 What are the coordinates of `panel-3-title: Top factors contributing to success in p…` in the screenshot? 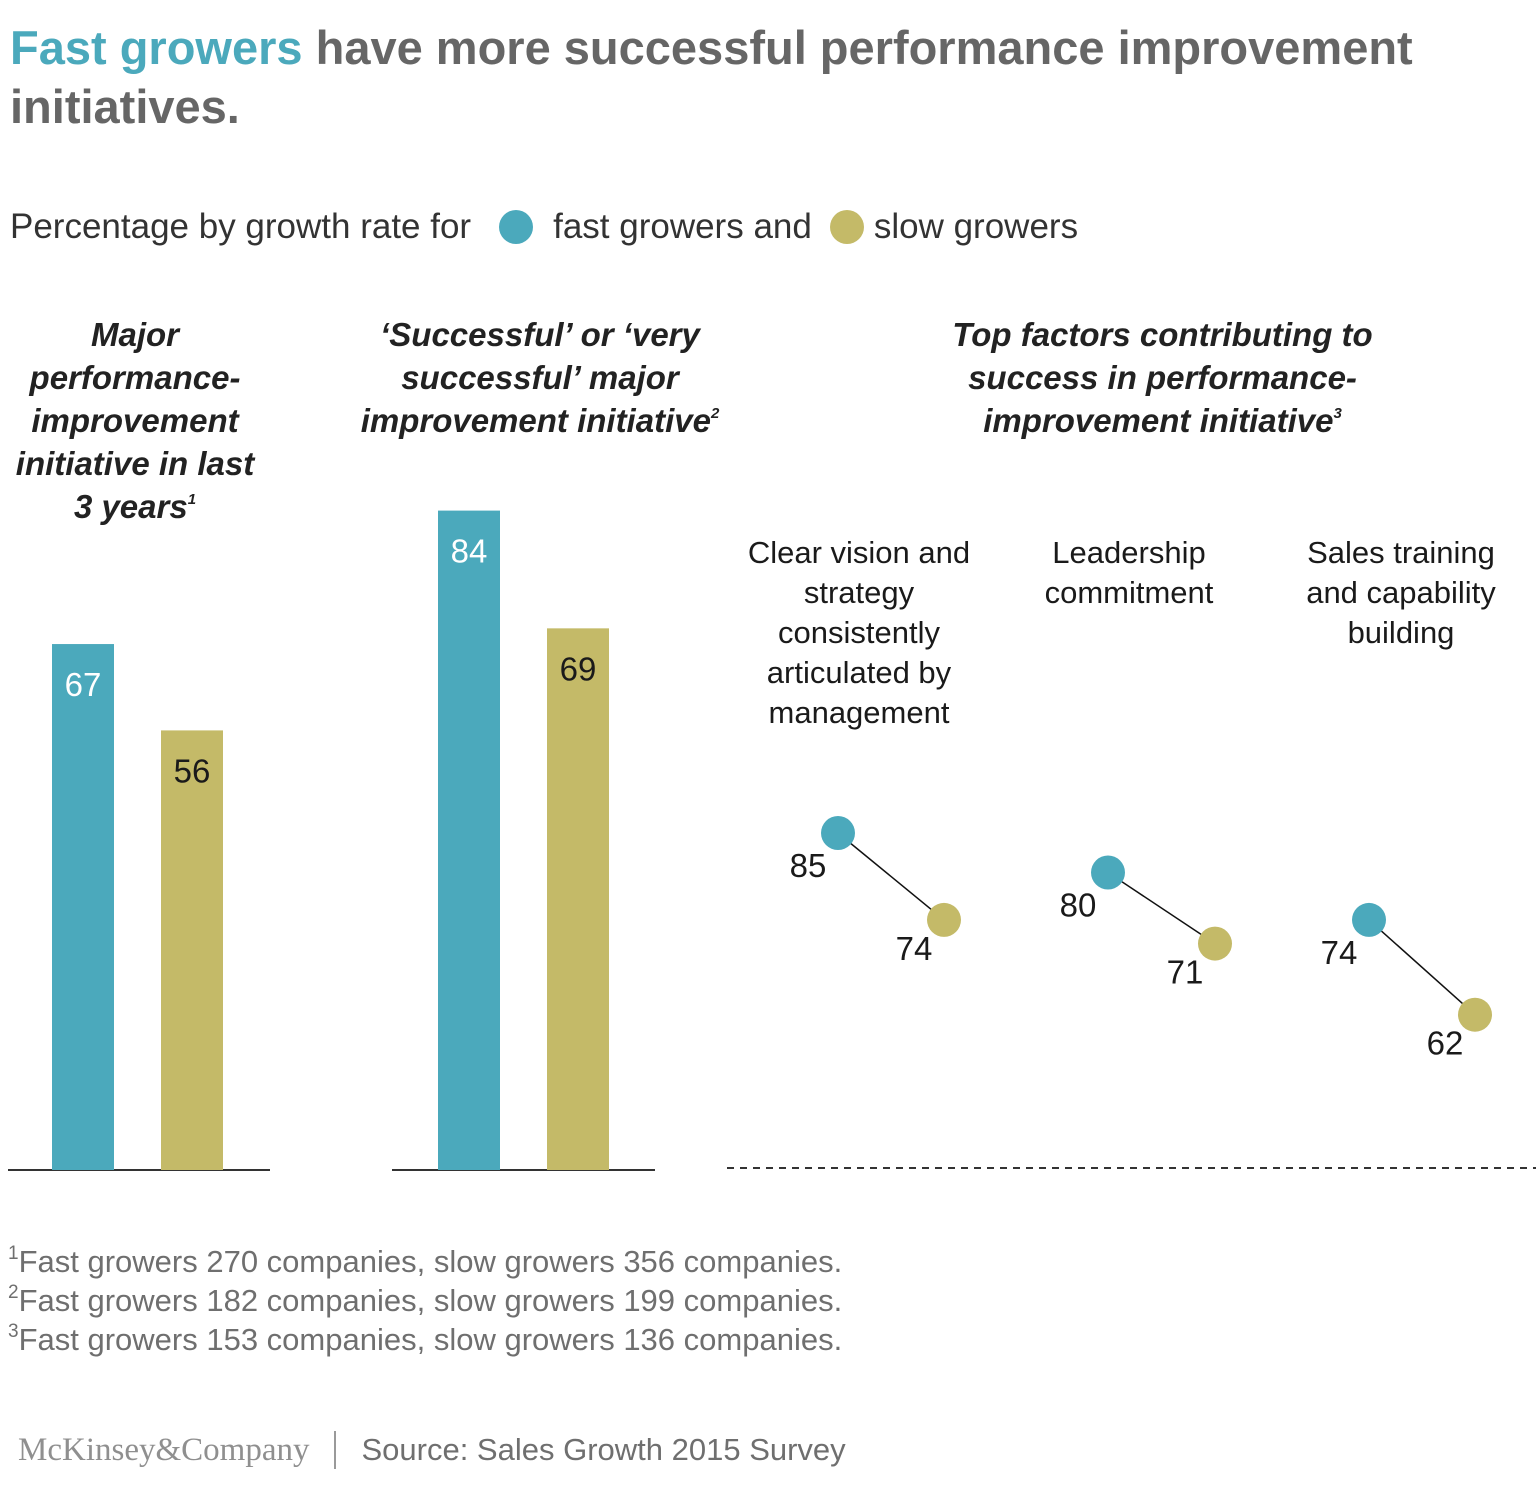 It's located at (1162, 377).